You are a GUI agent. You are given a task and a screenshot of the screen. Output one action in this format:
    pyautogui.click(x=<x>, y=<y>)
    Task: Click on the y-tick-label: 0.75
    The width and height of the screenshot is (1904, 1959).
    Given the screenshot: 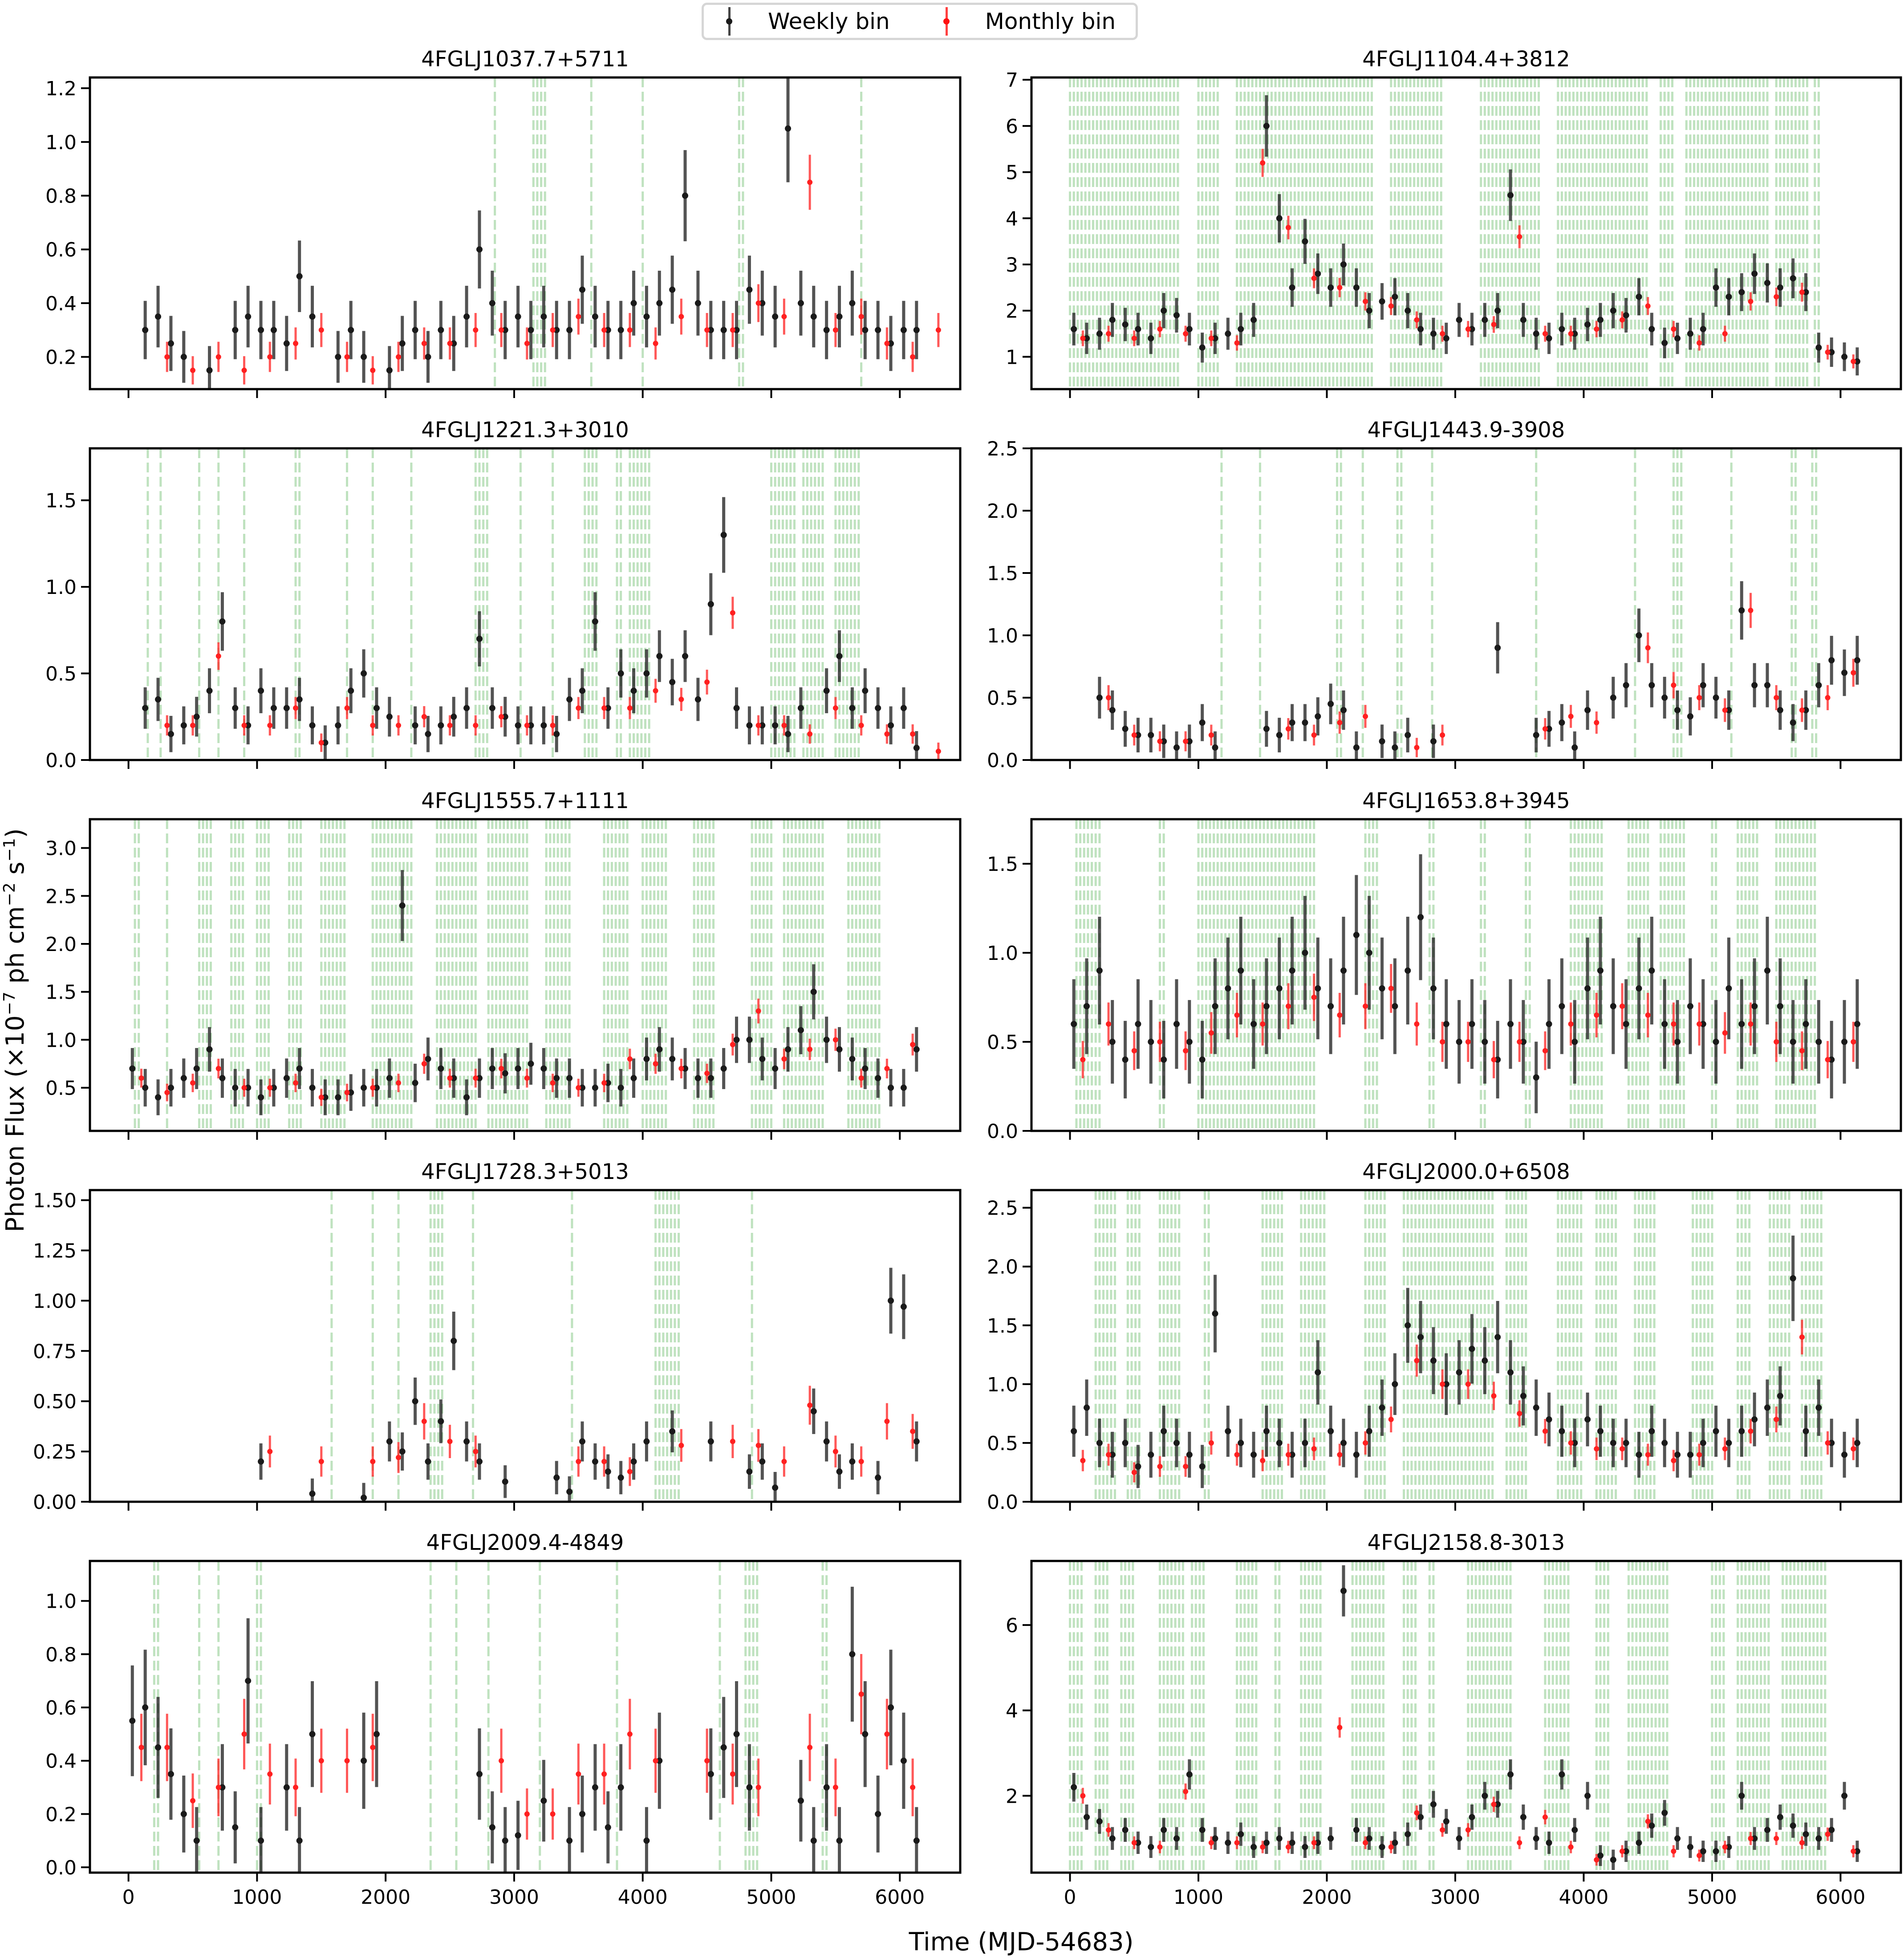 What is the action you would take?
    pyautogui.click(x=55, y=1351)
    